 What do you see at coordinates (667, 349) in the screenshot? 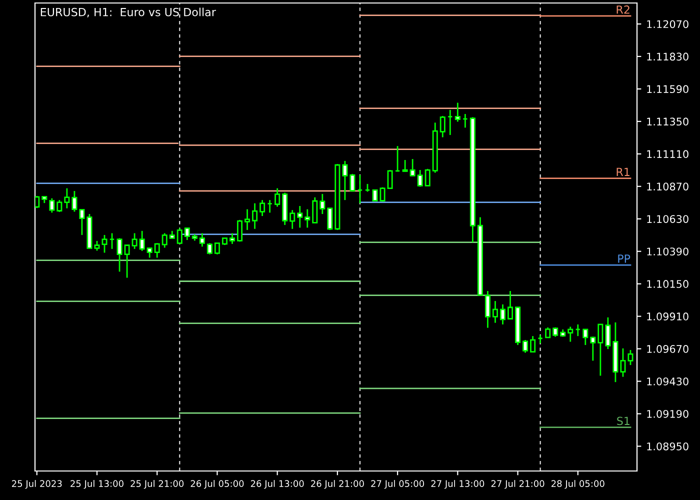
I see `y-tick-label: 1.09670` at bounding box center [667, 349].